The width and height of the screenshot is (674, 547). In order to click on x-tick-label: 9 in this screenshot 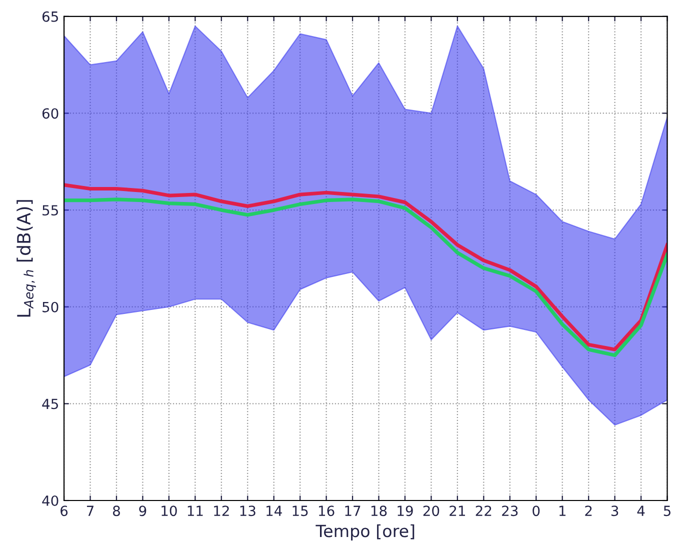, I will do `click(142, 511)`.